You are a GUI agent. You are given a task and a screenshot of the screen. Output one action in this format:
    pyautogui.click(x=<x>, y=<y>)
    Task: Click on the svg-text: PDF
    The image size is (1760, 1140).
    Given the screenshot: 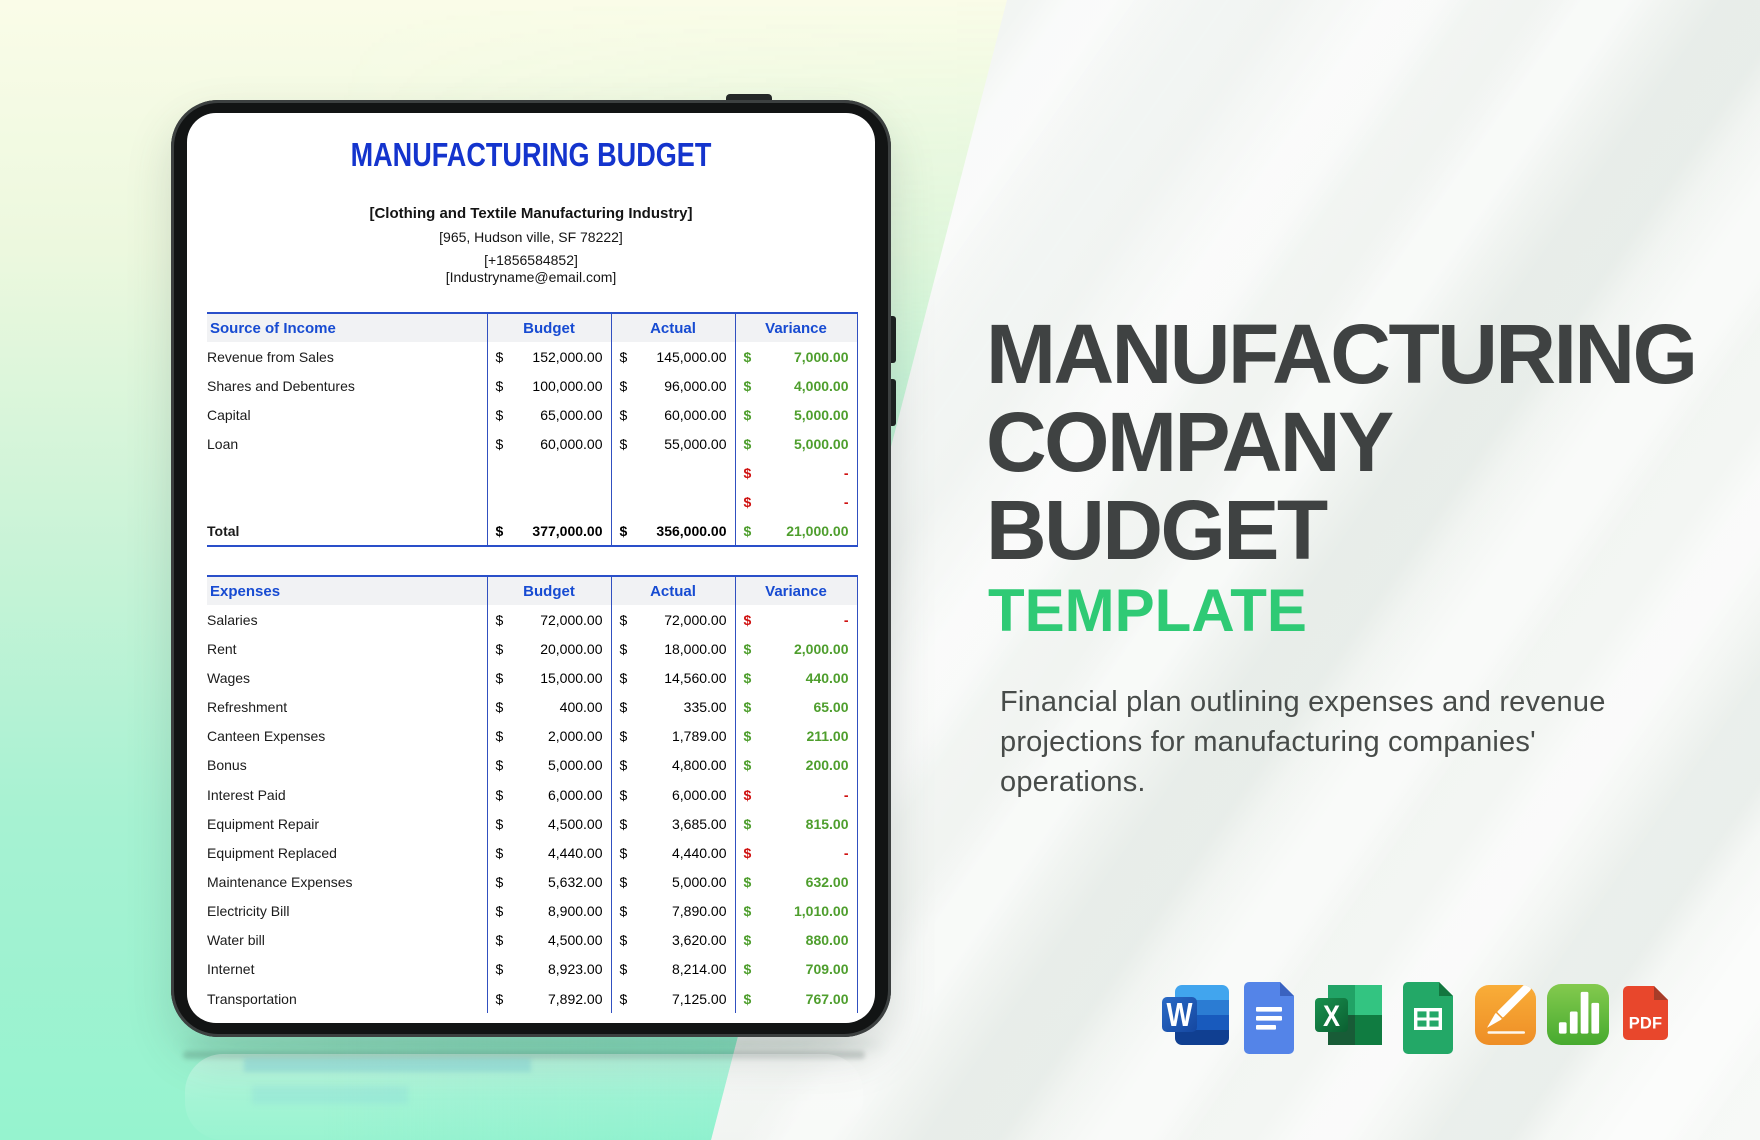 What is the action you would take?
    pyautogui.click(x=1646, y=1024)
    